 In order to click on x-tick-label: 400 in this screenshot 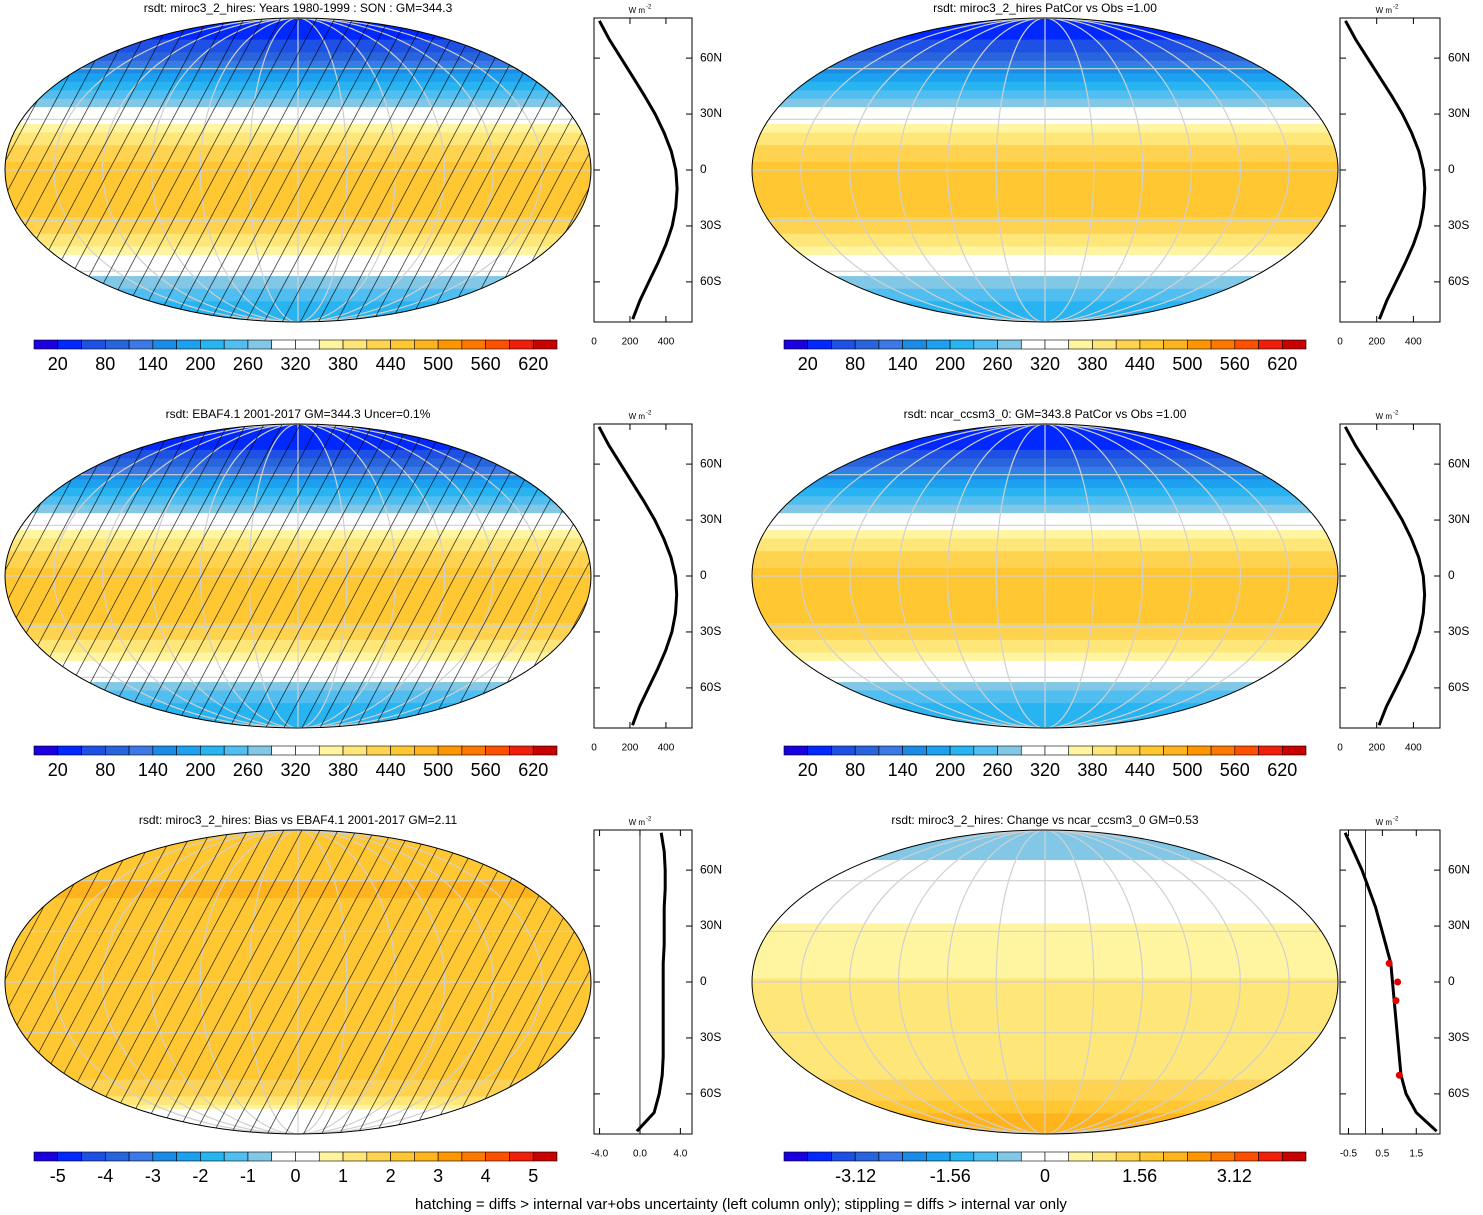, I will do `click(666, 748)`.